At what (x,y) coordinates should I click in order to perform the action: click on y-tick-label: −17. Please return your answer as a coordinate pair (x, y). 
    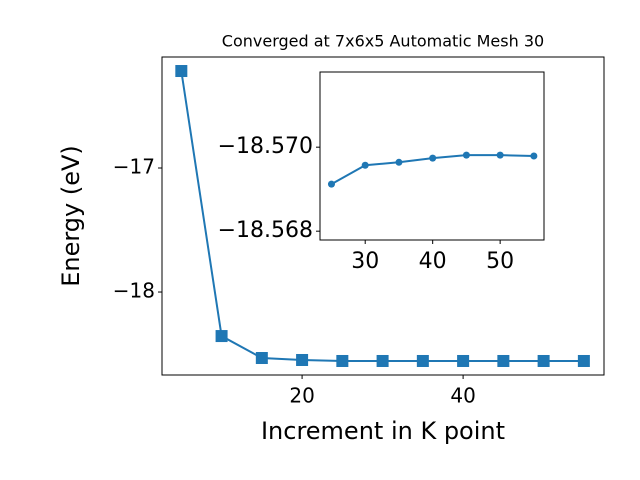
    Looking at the image, I should click on (134, 167).